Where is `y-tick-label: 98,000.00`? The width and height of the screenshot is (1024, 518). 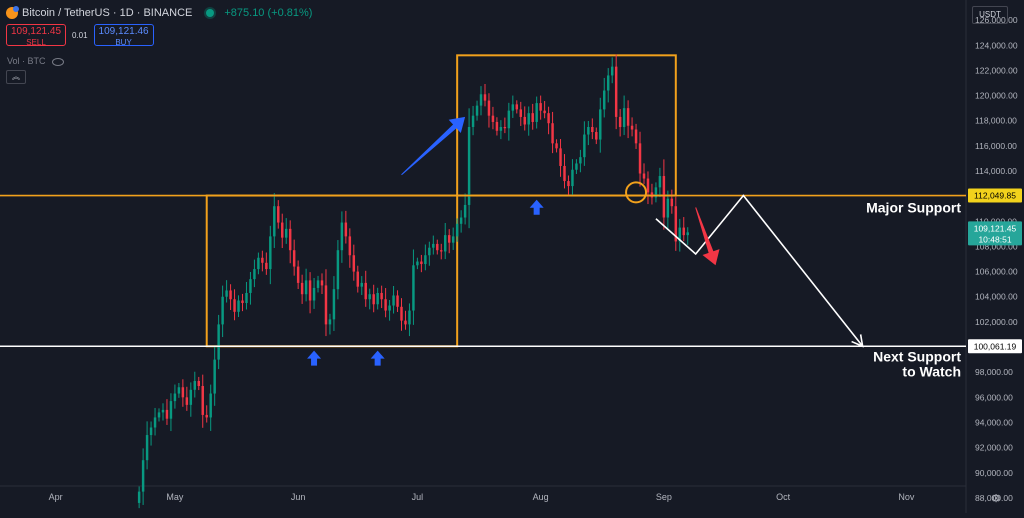
y-tick-label: 98,000.00 is located at coordinates (994, 372).